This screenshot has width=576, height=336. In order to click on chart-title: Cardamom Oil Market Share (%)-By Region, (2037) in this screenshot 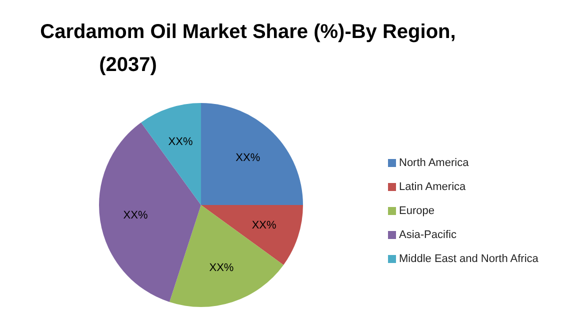, I will do `click(248, 48)`.